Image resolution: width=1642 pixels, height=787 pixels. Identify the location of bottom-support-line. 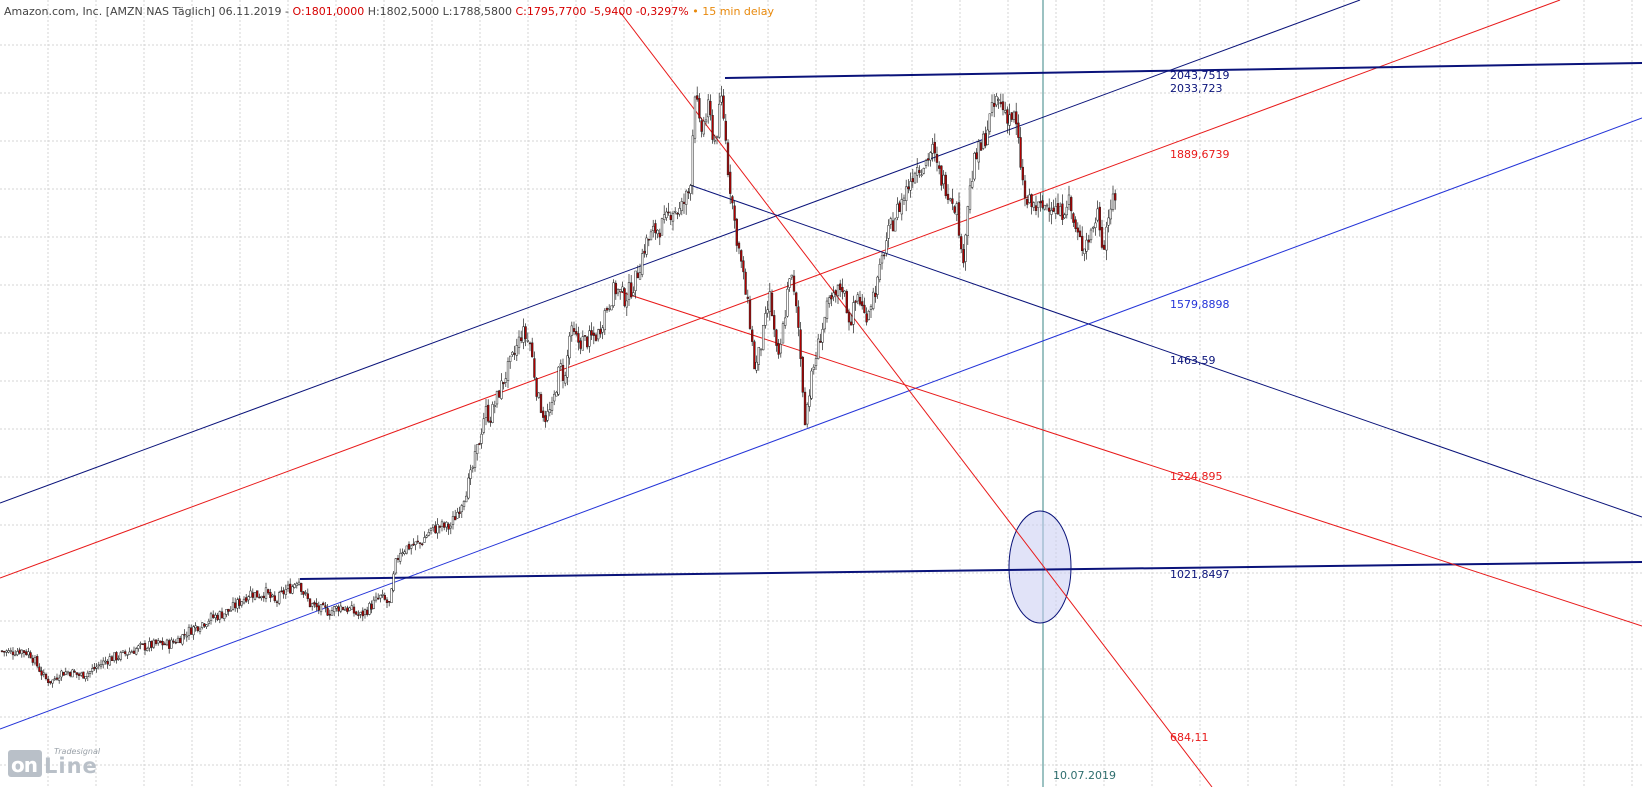
(970, 570).